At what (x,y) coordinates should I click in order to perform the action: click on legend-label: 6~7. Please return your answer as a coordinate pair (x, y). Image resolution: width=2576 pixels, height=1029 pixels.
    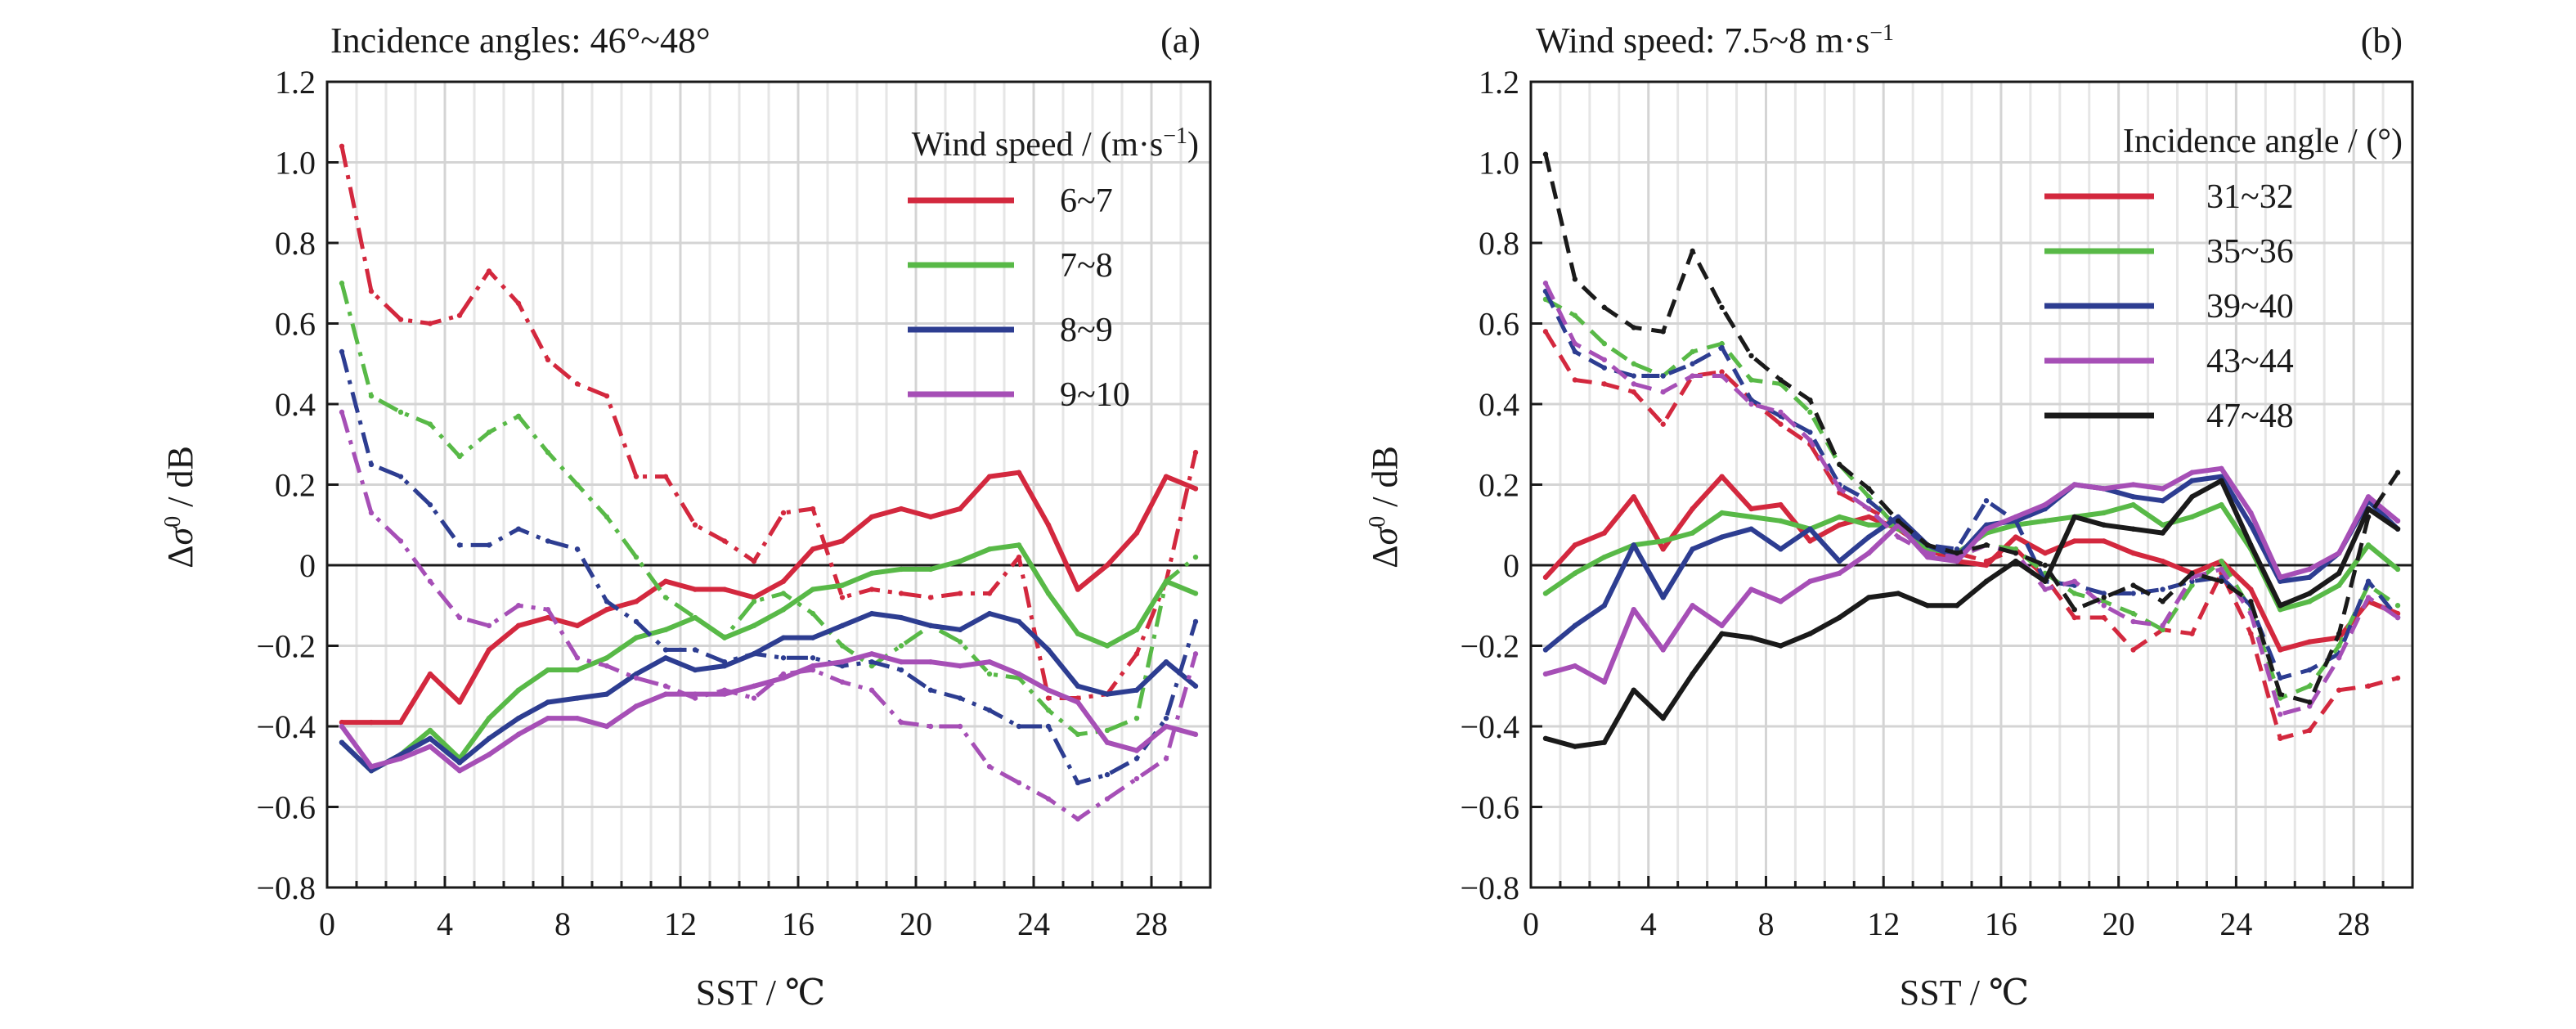
    Looking at the image, I should click on (1086, 201).